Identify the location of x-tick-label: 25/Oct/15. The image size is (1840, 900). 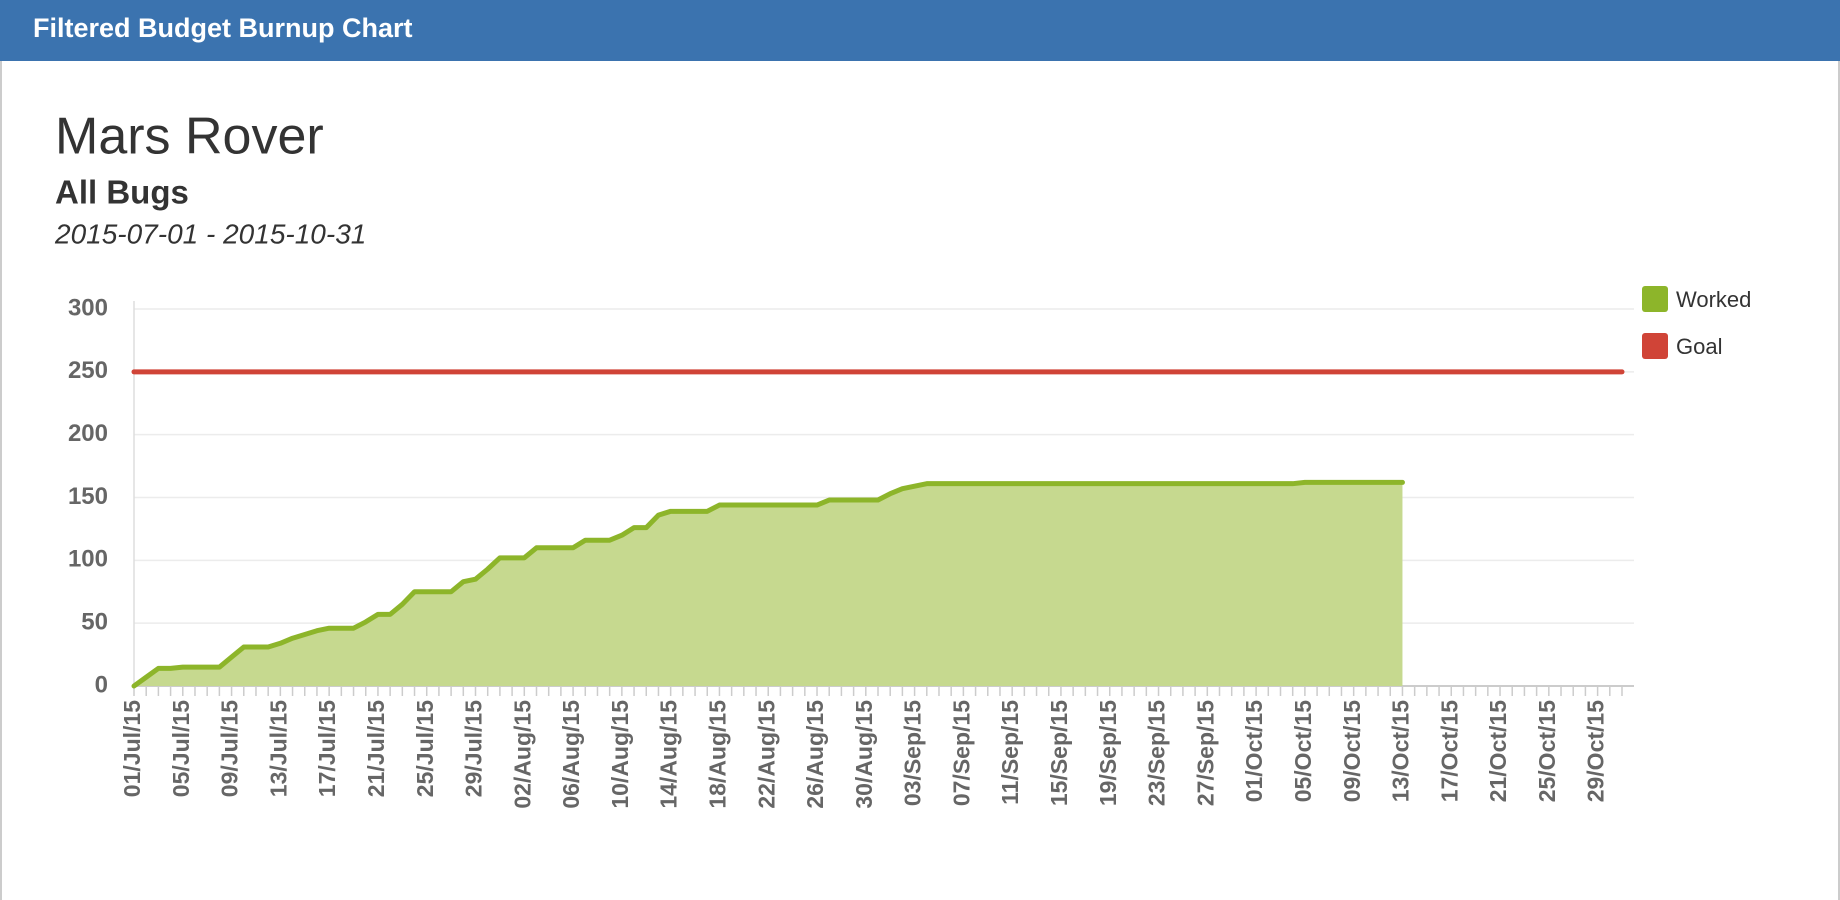
(1547, 751).